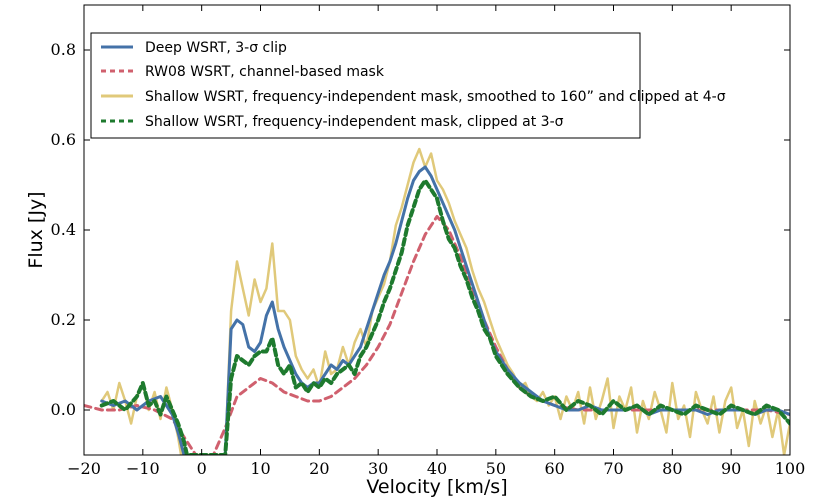 The height and width of the screenshot is (498, 830). Describe the element at coordinates (790, 468) in the screenshot. I see `x-tick-label: 100` at that location.